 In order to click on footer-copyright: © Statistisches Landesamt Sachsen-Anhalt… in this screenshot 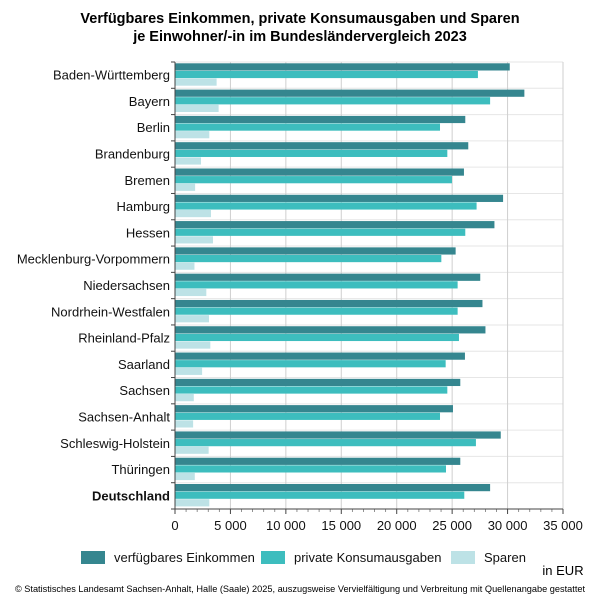, I will do `click(300, 589)`.